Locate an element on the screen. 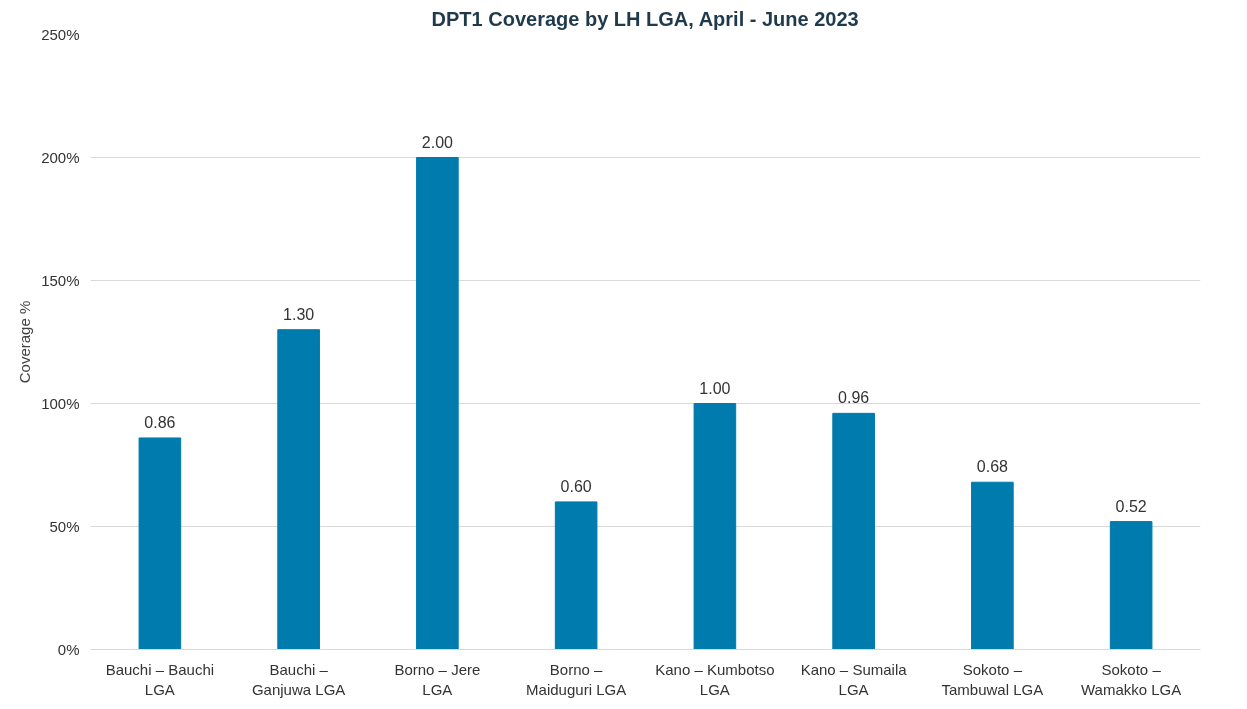 Image resolution: width=1247 pixels, height=709 pixels. data-label: 0.86 is located at coordinates (160, 422).